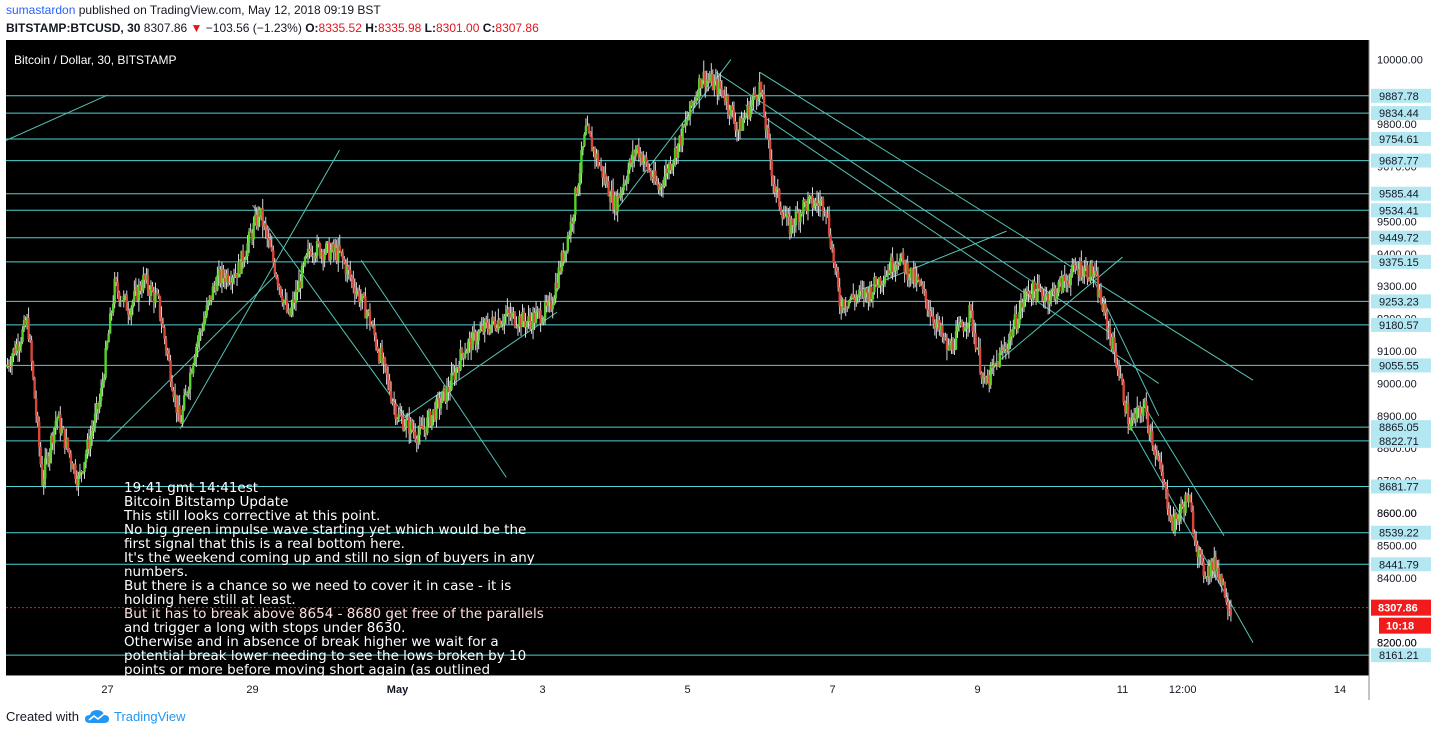 This screenshot has width=1439, height=735. I want to click on author-link: sumastardon, so click(41, 10).